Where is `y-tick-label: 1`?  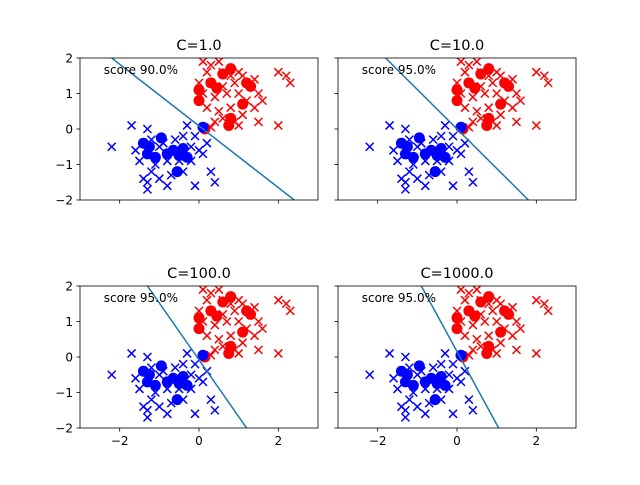
y-tick-label: 1 is located at coordinates (69, 322).